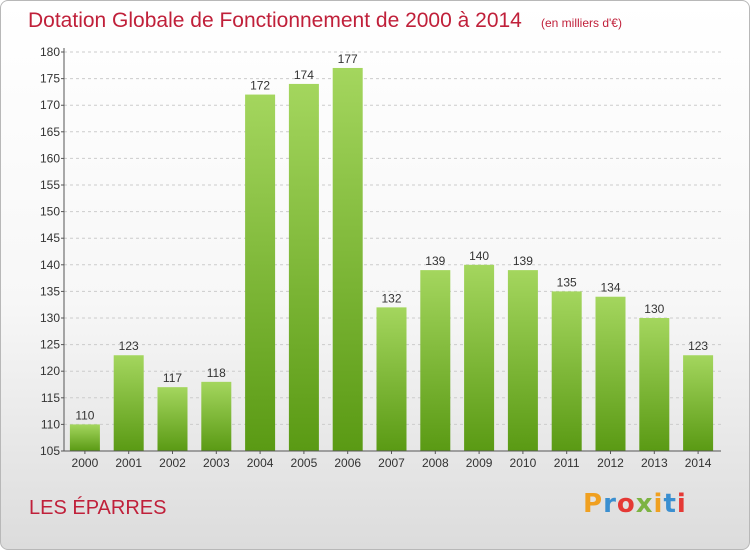 The width and height of the screenshot is (750, 550). What do you see at coordinates (698, 463) in the screenshot?
I see `x-tick-label: 2014` at bounding box center [698, 463].